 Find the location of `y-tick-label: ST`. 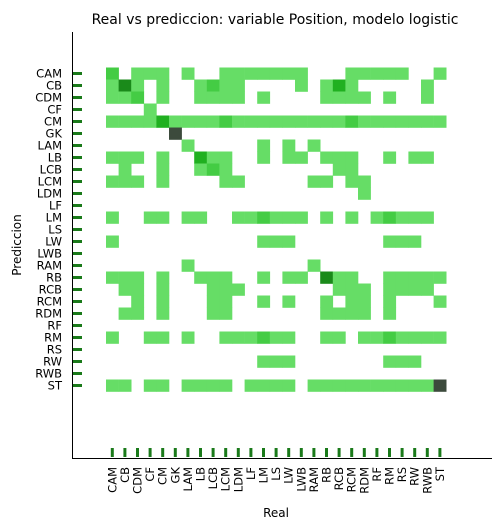

y-tick-label: ST is located at coordinates (55, 386).